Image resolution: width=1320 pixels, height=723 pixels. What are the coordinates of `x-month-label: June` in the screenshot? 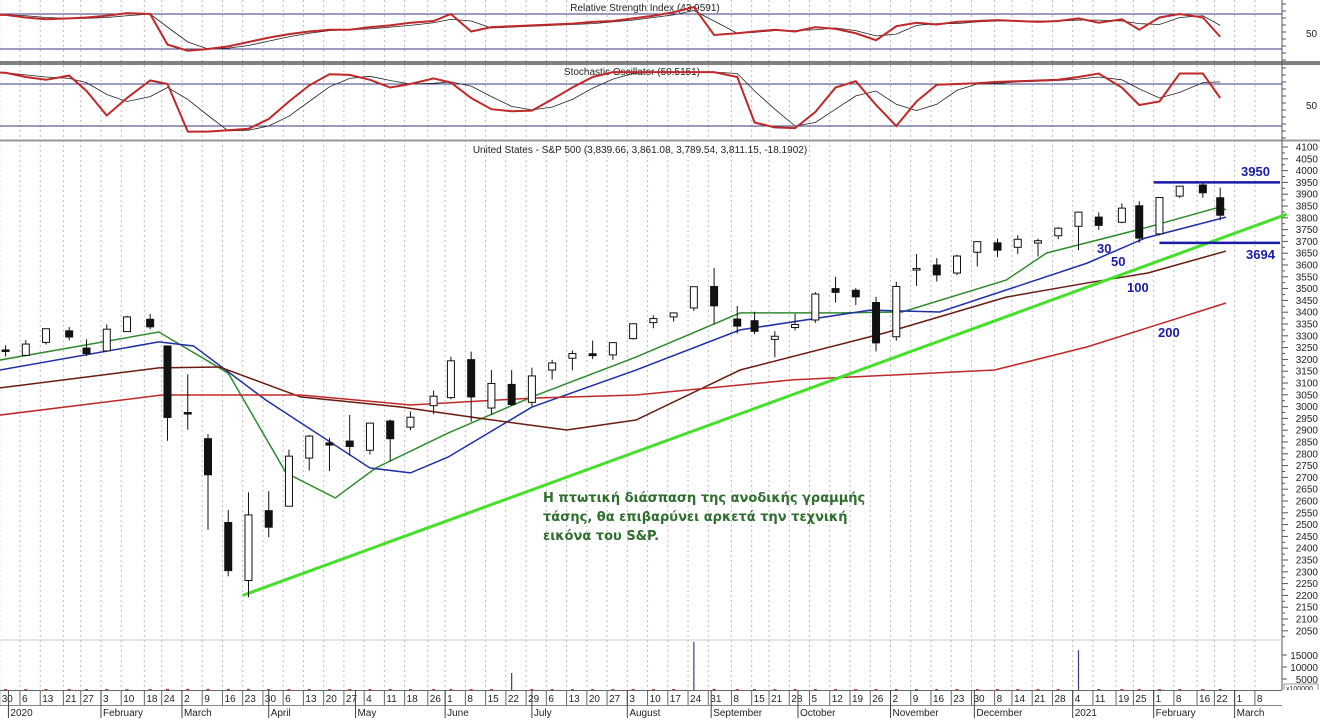 It's located at (458, 713).